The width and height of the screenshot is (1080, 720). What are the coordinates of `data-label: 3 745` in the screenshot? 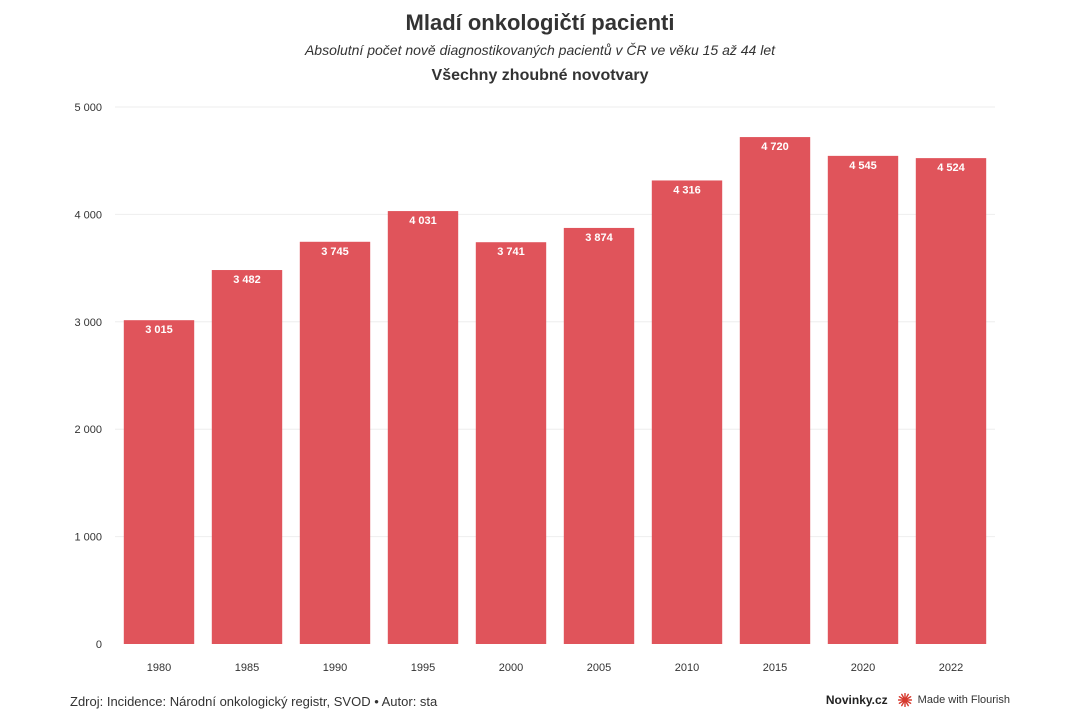 It's located at (335, 252).